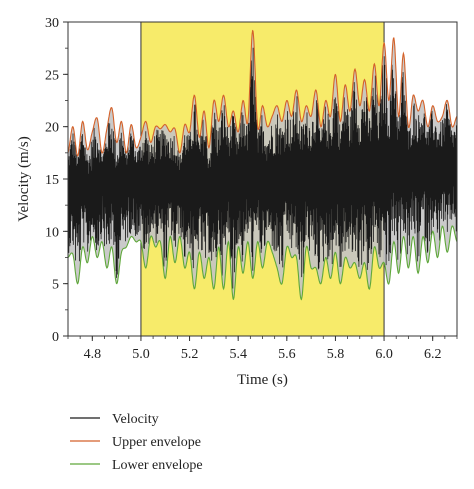 This screenshot has height=489, width=474. What do you see at coordinates (262, 380) in the screenshot?
I see `x-axis-label: Time (s)` at bounding box center [262, 380].